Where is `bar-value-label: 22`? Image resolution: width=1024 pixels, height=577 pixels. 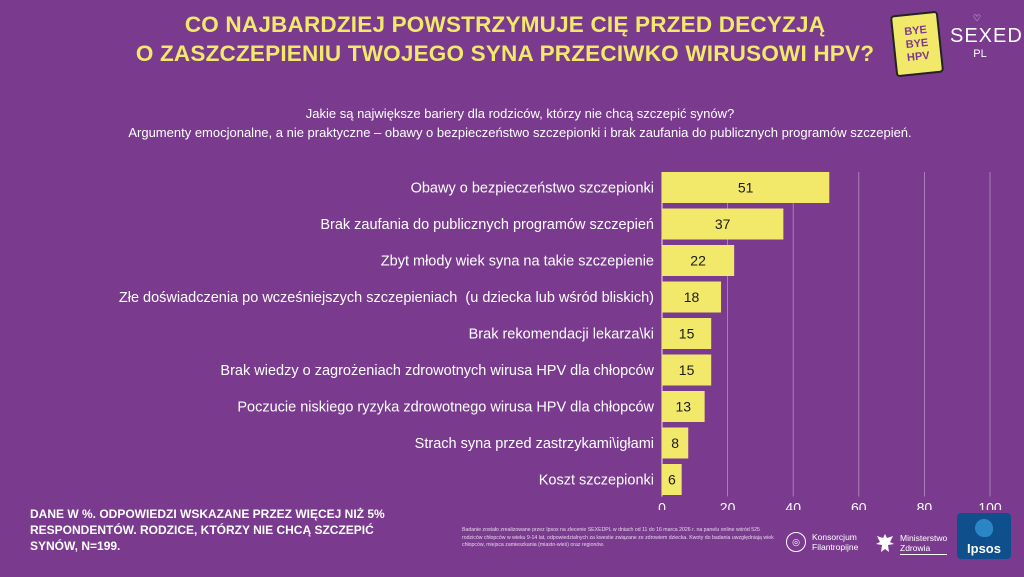 bar-value-label: 22 is located at coordinates (698, 261).